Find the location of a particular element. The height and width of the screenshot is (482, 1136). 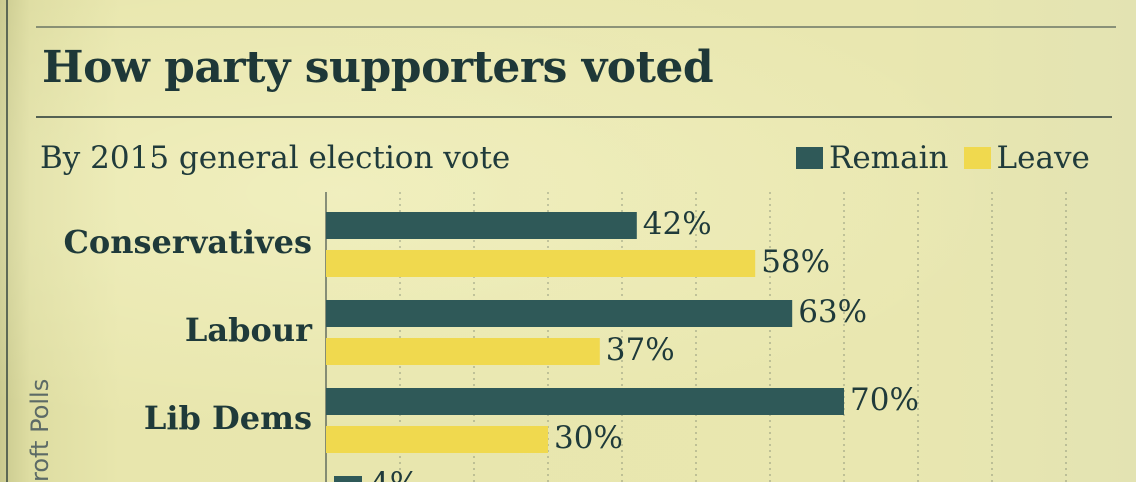

legend-swatch-leave is located at coordinates (977, 158).